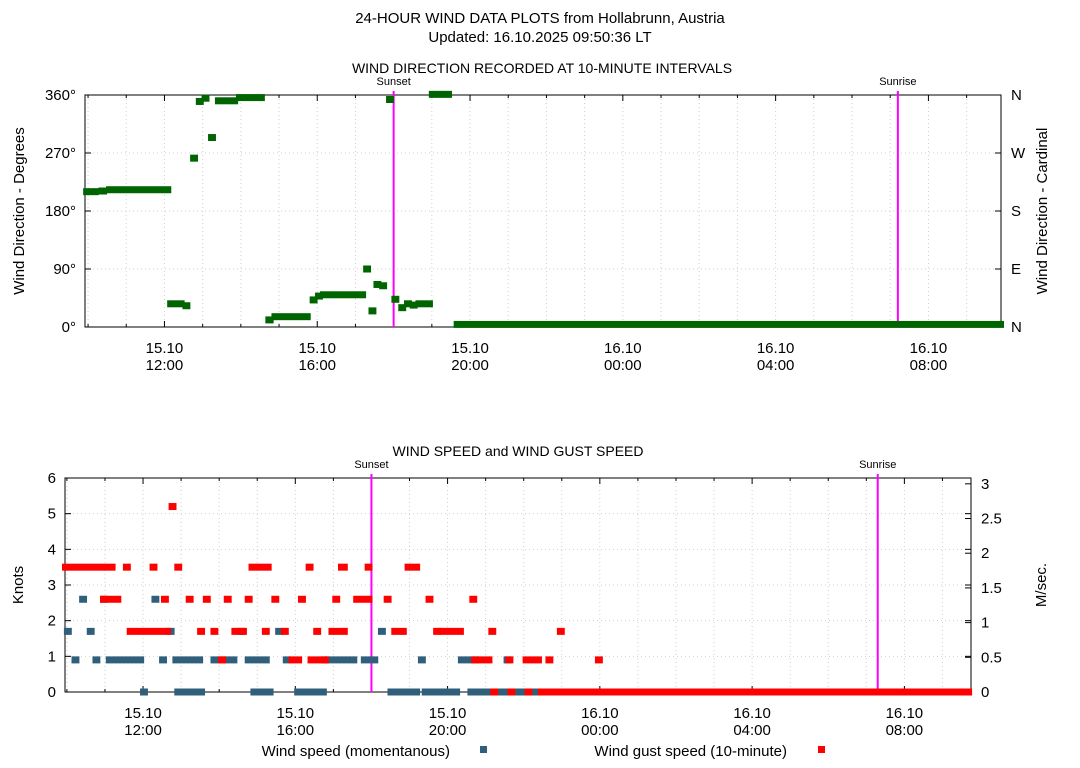 Image resolution: width=1080 pixels, height=768 pixels. Describe the element at coordinates (52, 621) in the screenshot. I see `y-tick-label: 2` at that location.